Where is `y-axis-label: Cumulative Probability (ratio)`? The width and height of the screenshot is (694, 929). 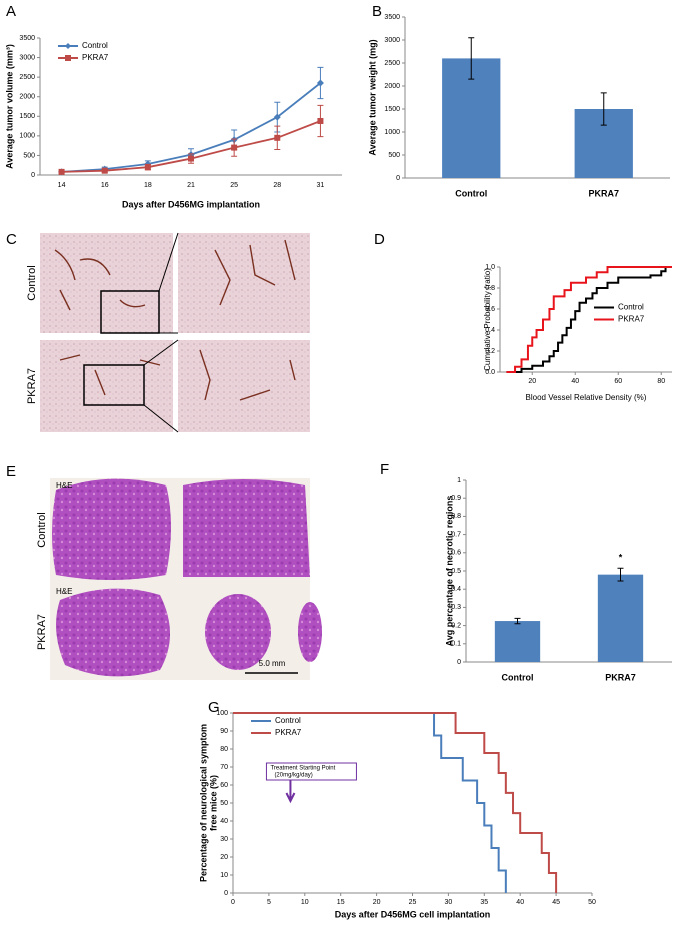 y-axis-label: Cumulative Probability (ratio) is located at coordinates (487, 319).